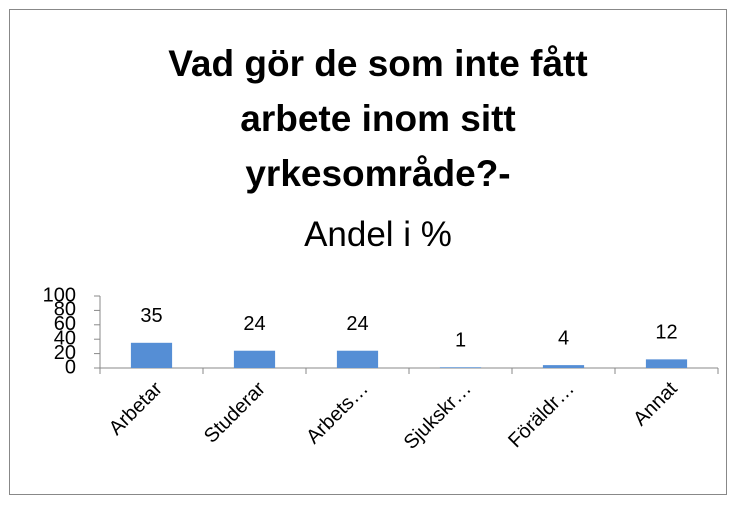 This screenshot has height=505, width=737. I want to click on y-tick-label: 0, so click(70, 367).